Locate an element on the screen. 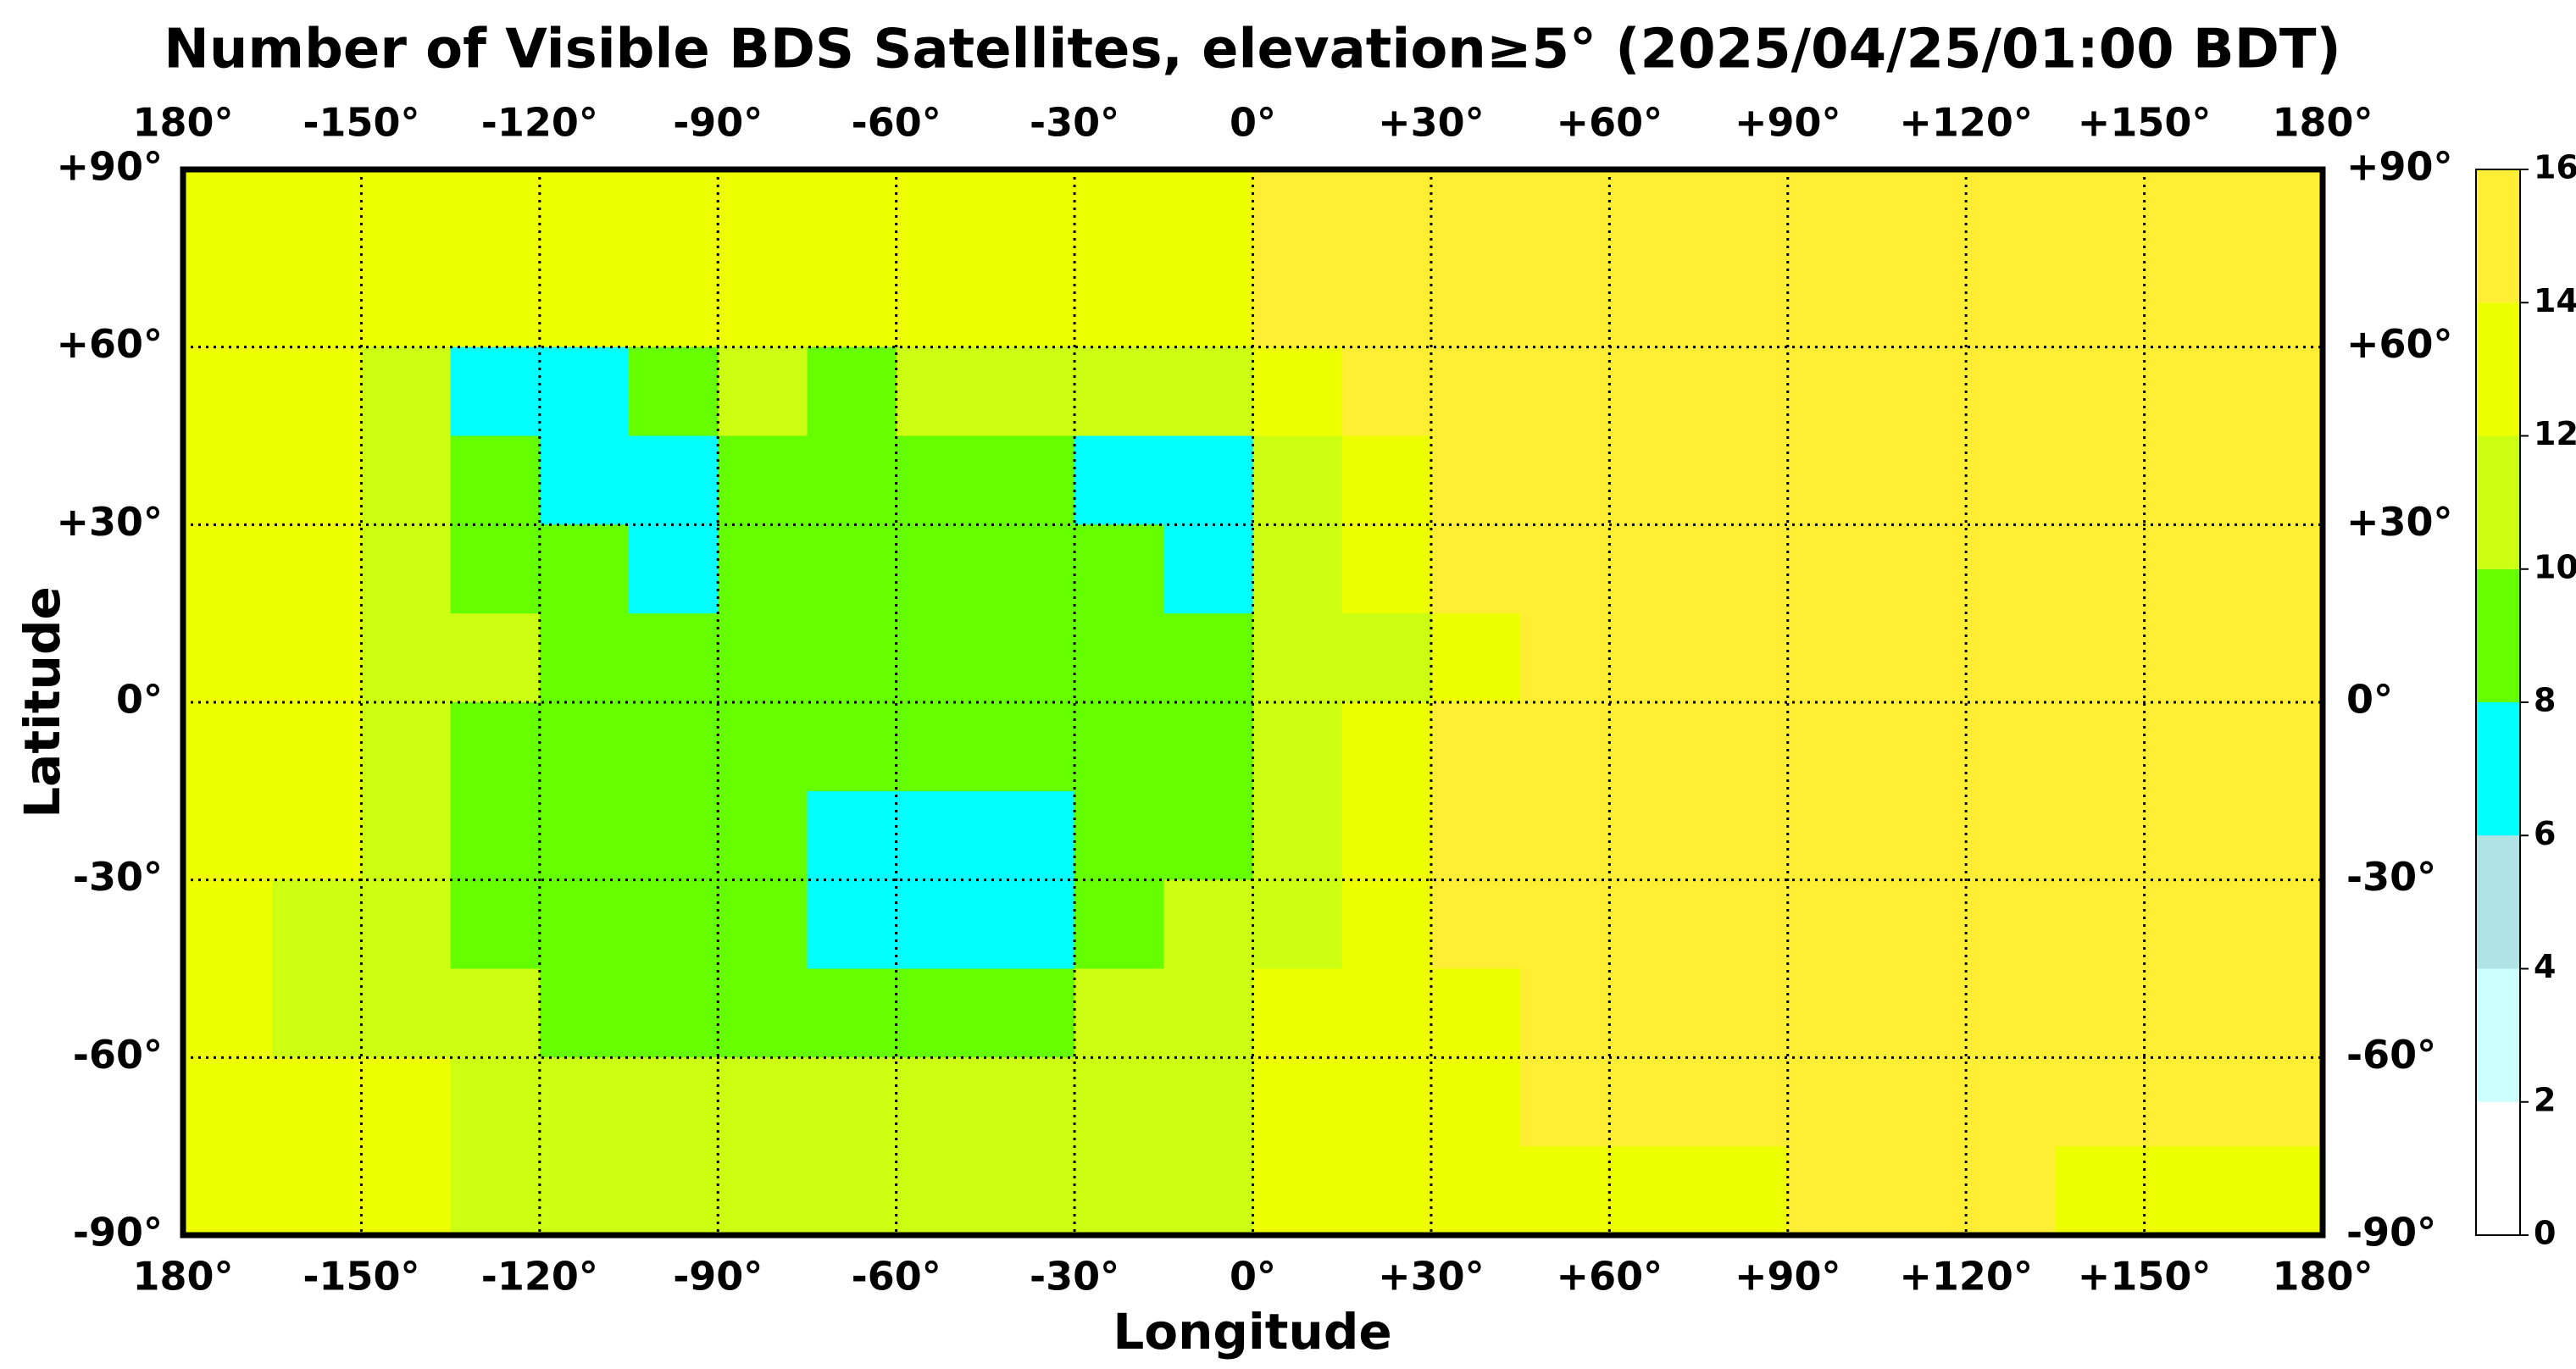 The height and width of the screenshot is (1369, 2576). x-tick-label-top: +150° is located at coordinates (2145, 123).